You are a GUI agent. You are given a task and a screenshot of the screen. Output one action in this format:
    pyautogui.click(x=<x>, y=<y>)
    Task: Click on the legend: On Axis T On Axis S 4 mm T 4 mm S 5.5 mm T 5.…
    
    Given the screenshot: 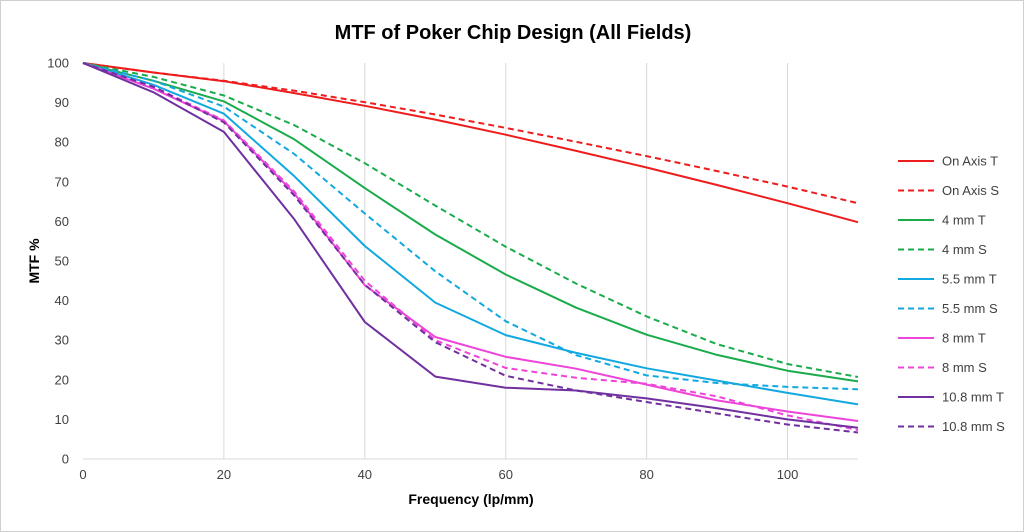 What is the action you would take?
    pyautogui.click(x=951, y=294)
    